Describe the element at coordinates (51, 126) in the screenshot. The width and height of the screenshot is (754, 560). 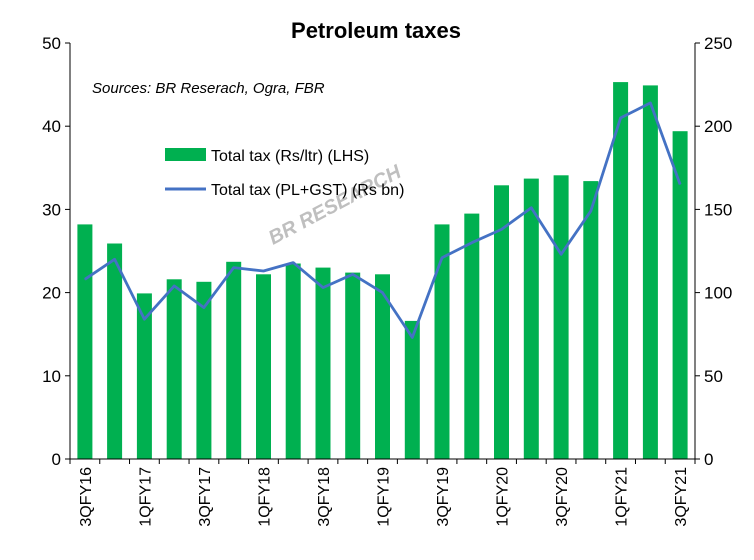
I see `left-tick-label: 40` at that location.